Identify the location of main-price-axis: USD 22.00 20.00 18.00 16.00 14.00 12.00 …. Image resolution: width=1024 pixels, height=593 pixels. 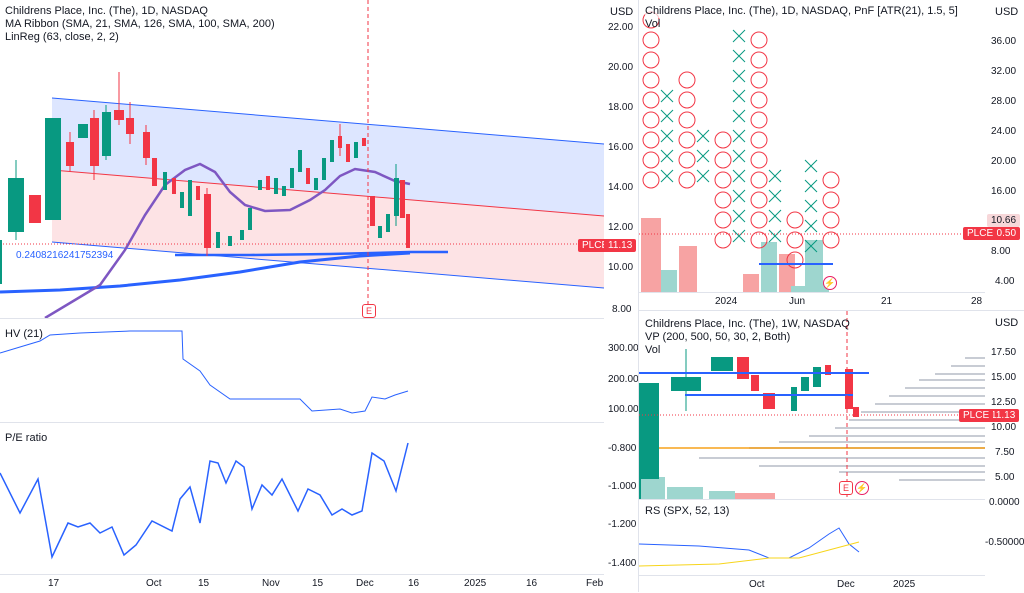
(621, 296).